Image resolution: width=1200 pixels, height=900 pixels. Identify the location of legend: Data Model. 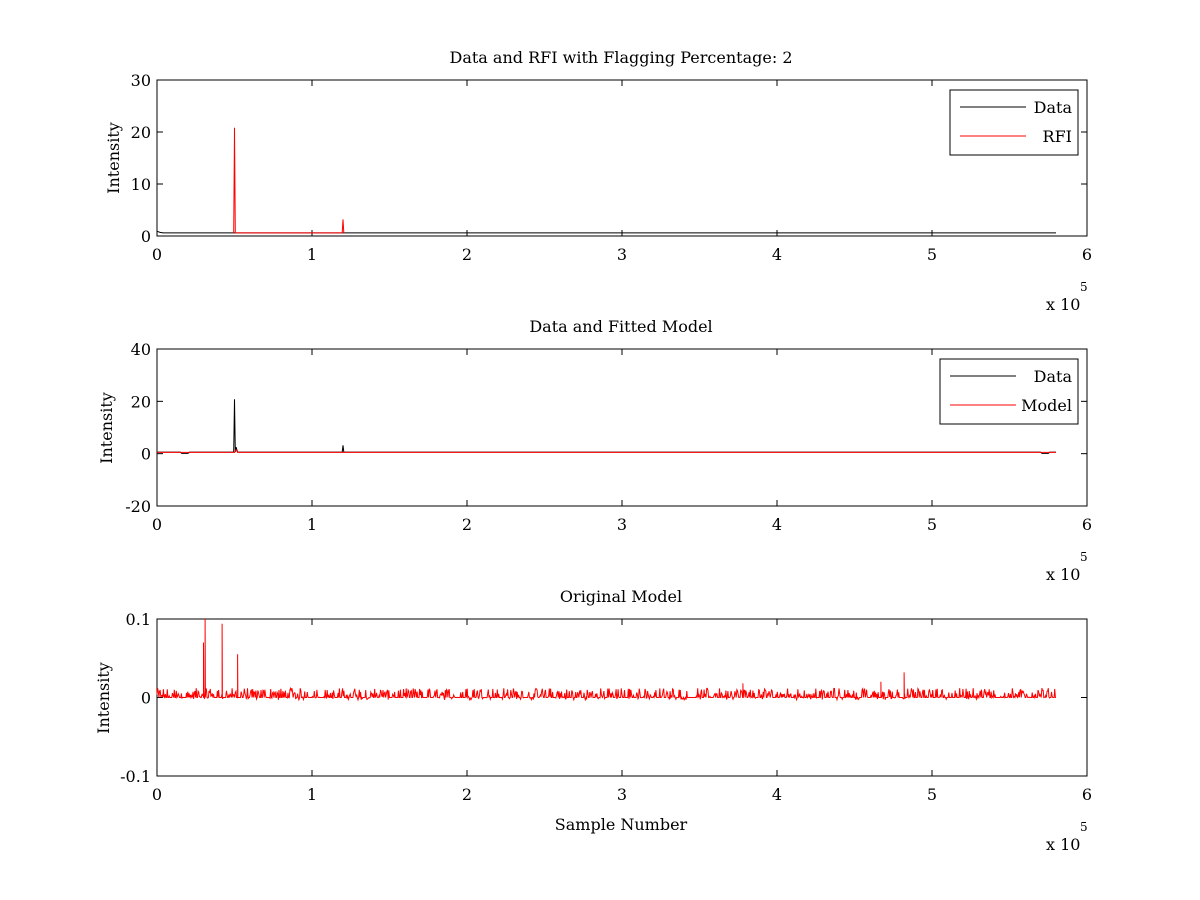
(1009, 391).